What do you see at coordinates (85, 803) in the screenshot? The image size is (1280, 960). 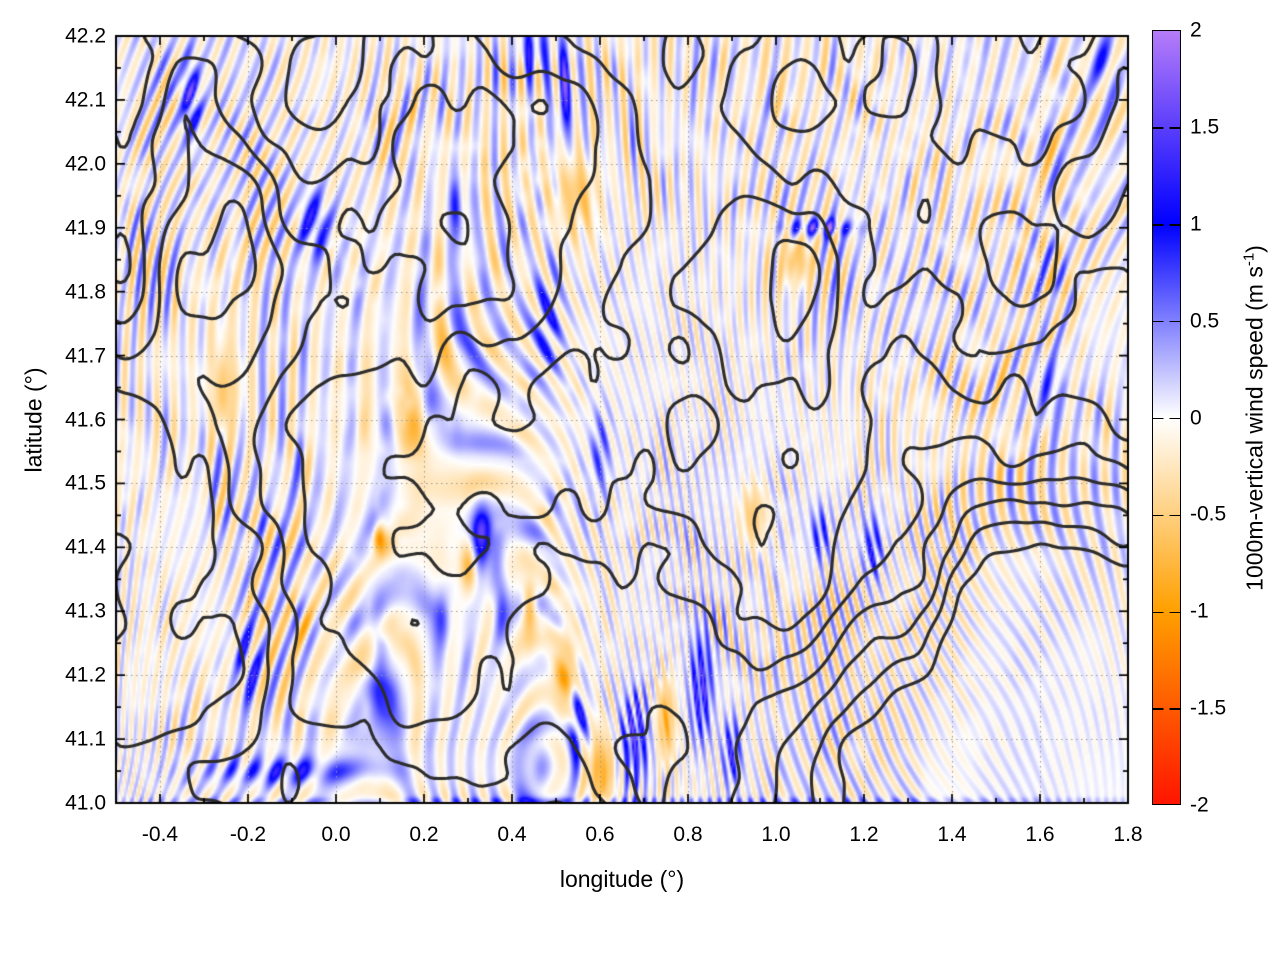 I see `y-tick-label: 41.0` at bounding box center [85, 803].